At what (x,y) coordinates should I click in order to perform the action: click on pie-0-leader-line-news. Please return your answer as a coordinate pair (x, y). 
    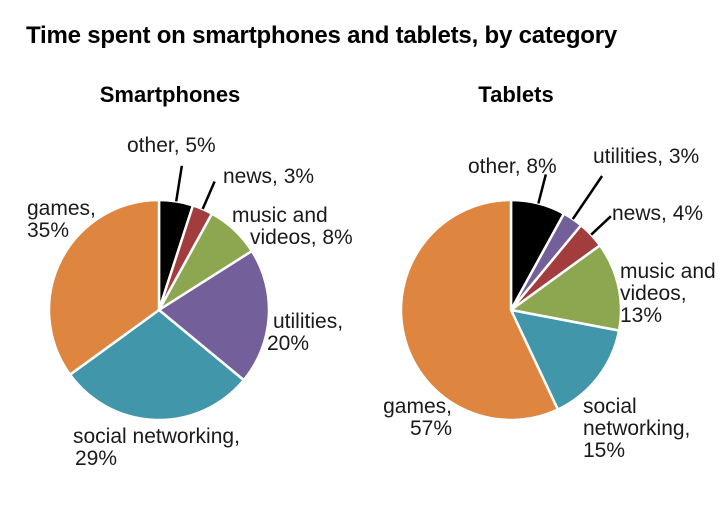
    Looking at the image, I should click on (208, 195).